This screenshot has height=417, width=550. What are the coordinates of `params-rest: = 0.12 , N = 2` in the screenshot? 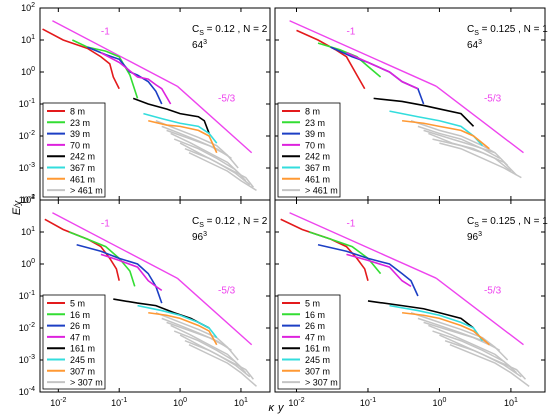 It's located at (236, 221).